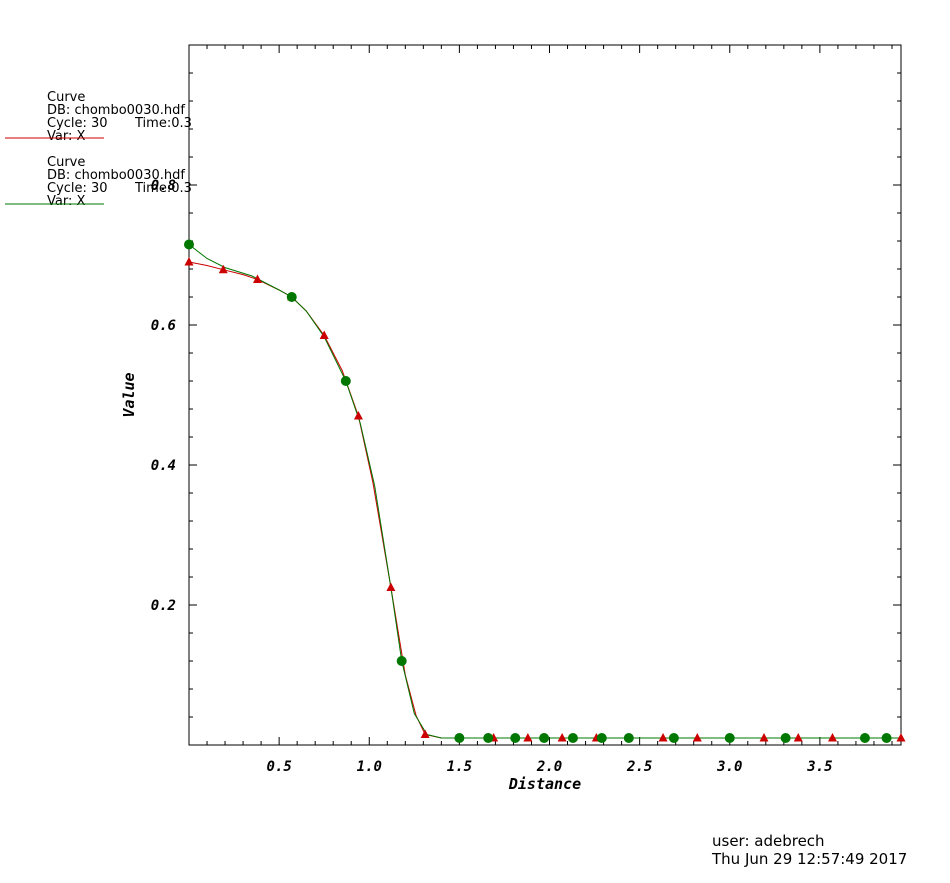  I want to click on legend-2-time: Time:0.3, so click(163, 188).